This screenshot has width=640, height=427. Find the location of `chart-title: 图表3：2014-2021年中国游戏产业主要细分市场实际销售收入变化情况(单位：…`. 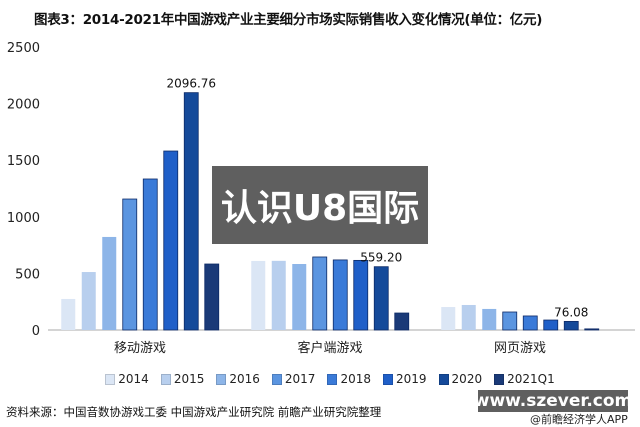

chart-title: 图表3：2014-2021年中国游戏产业主要细分市场实际销售收入变化情况(单位：… is located at coordinates (288, 20).